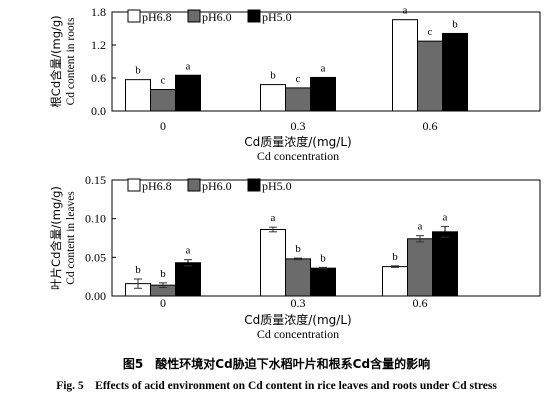 This screenshot has height=402, width=553. I want to click on panel-1-y-axis-label: 根Cd含量/(mg/g), so click(56, 61).